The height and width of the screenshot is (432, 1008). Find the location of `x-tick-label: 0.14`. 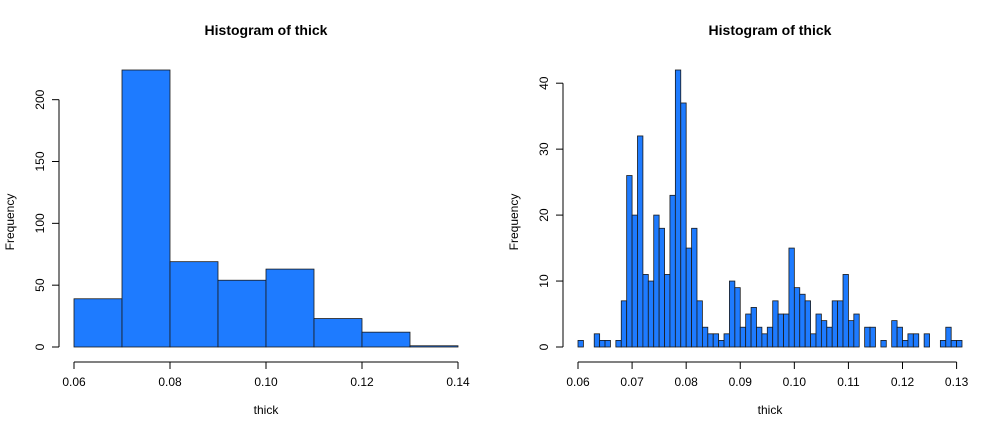

x-tick-label: 0.14 is located at coordinates (458, 382).